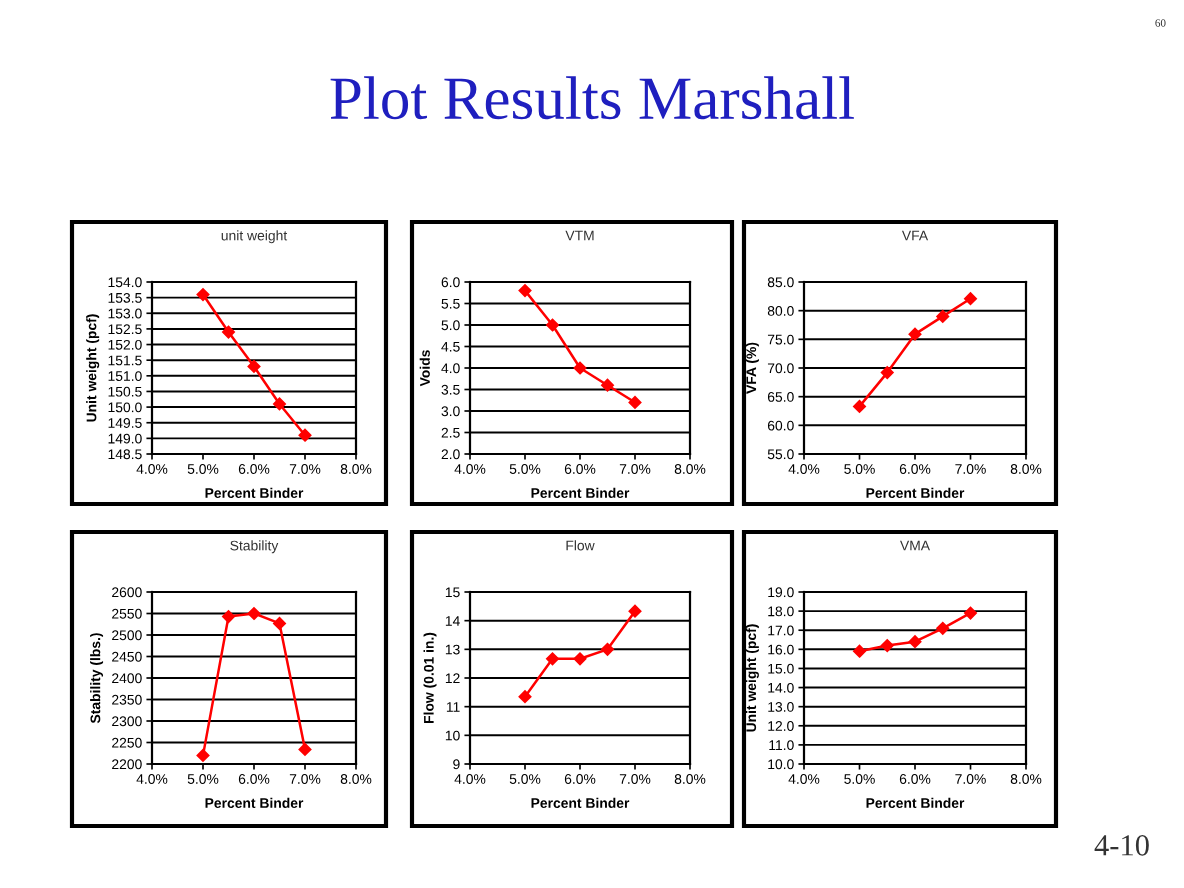 The width and height of the screenshot is (1184, 888). Describe the element at coordinates (1121, 845) in the screenshot. I see `text: 4-10` at that location.